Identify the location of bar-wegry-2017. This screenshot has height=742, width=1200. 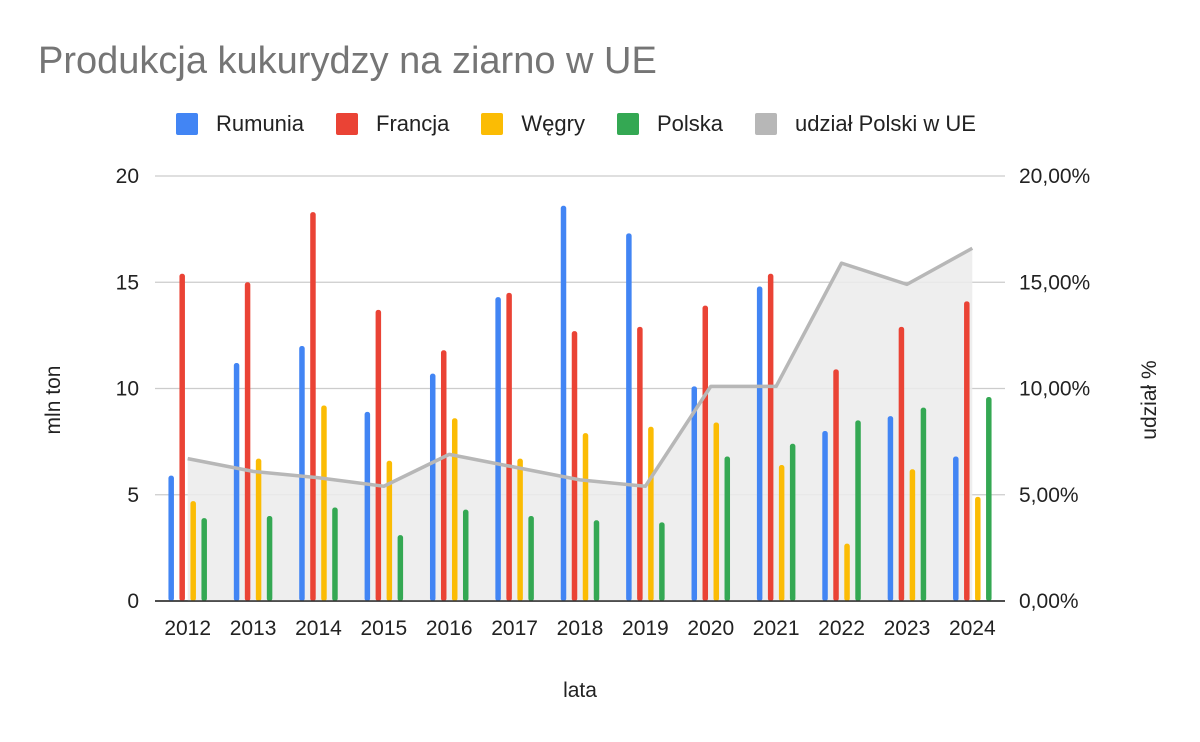
(520, 529).